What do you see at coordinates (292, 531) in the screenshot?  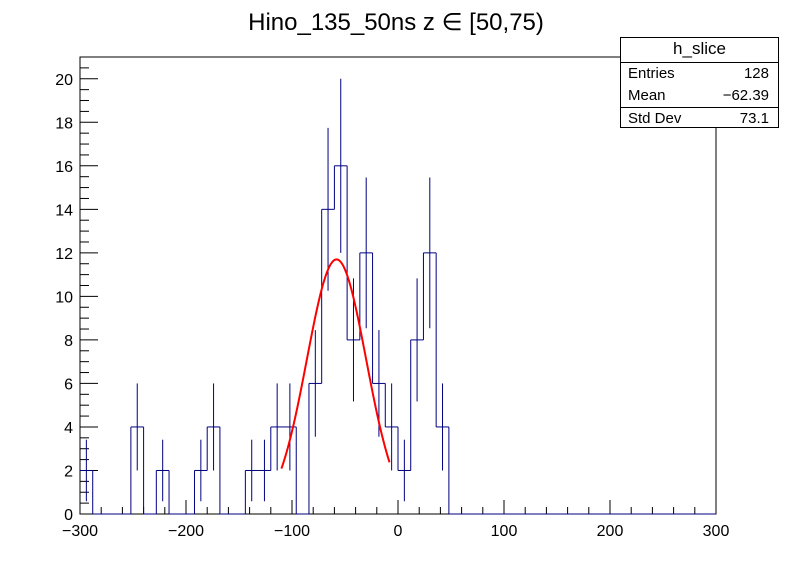 I see `x-tick-label: −100` at bounding box center [292, 531].